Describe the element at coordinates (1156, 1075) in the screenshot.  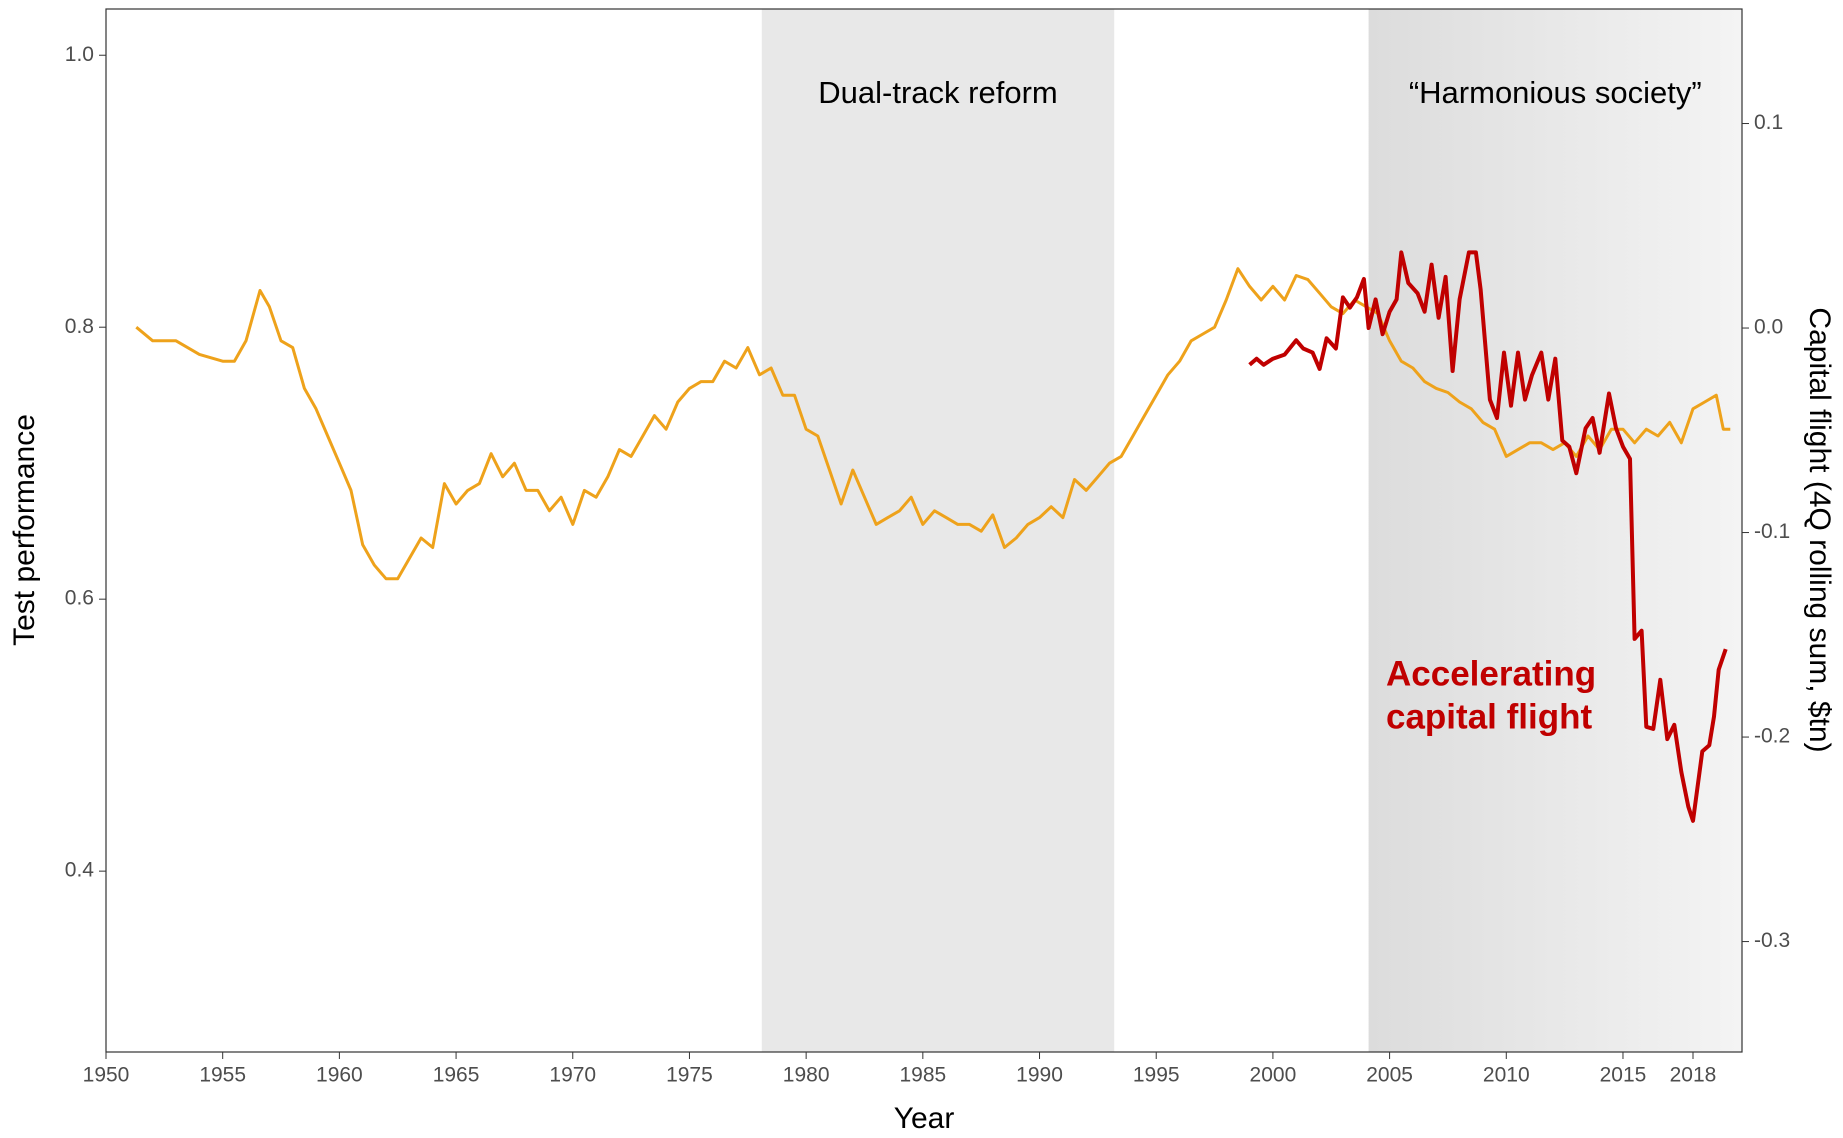
I see `x-tick-label: 1995` at that location.